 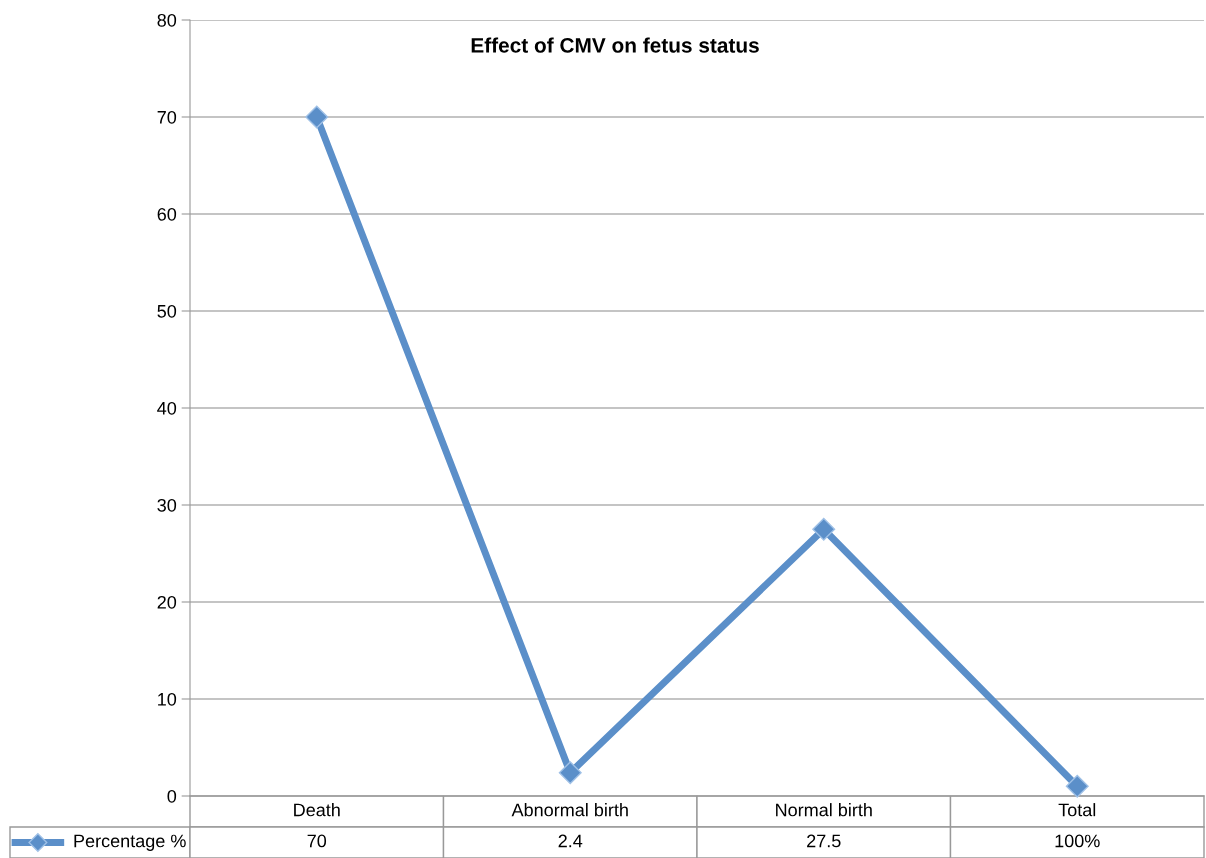 I want to click on x-tick-label: Abnormal birth, so click(x=569, y=810).